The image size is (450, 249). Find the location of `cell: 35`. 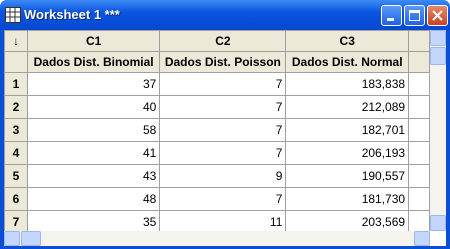

cell: 35 is located at coordinates (93, 220).